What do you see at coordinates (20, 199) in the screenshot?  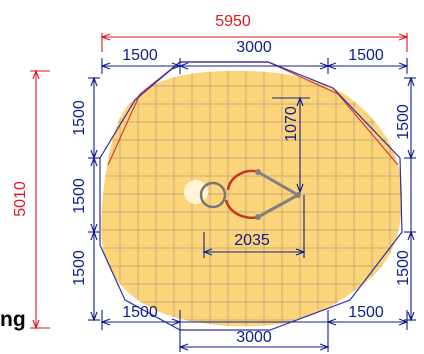 I see `overall-height-label: 5010` at bounding box center [20, 199].